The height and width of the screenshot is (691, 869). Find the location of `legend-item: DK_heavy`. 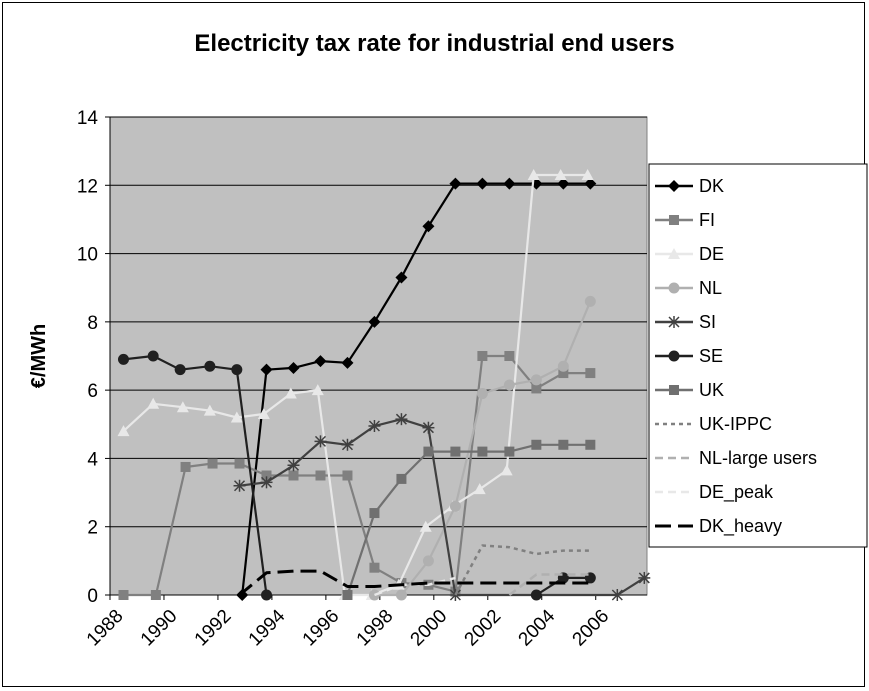

legend-item: DK_heavy is located at coordinates (718, 526).